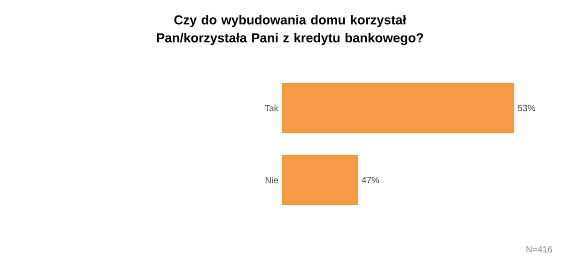  I want to click on data-label: 47%, so click(371, 180).